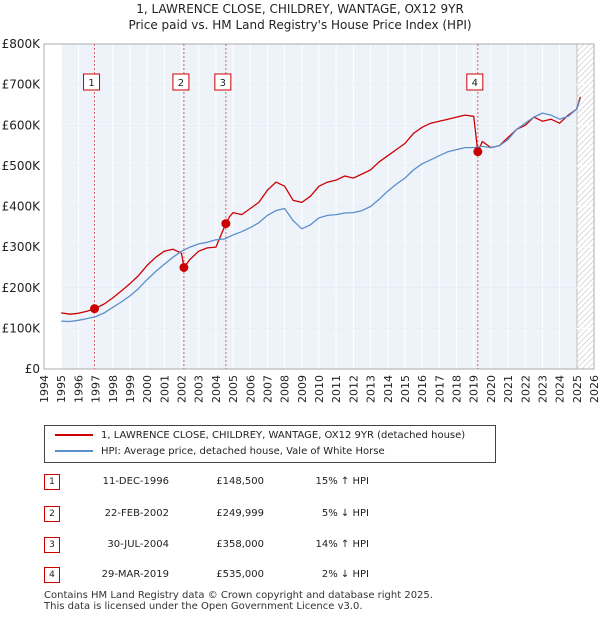 The width and height of the screenshot is (600, 620). What do you see at coordinates (240, 574) in the screenshot?
I see `transaction-price: £535,000` at bounding box center [240, 574].